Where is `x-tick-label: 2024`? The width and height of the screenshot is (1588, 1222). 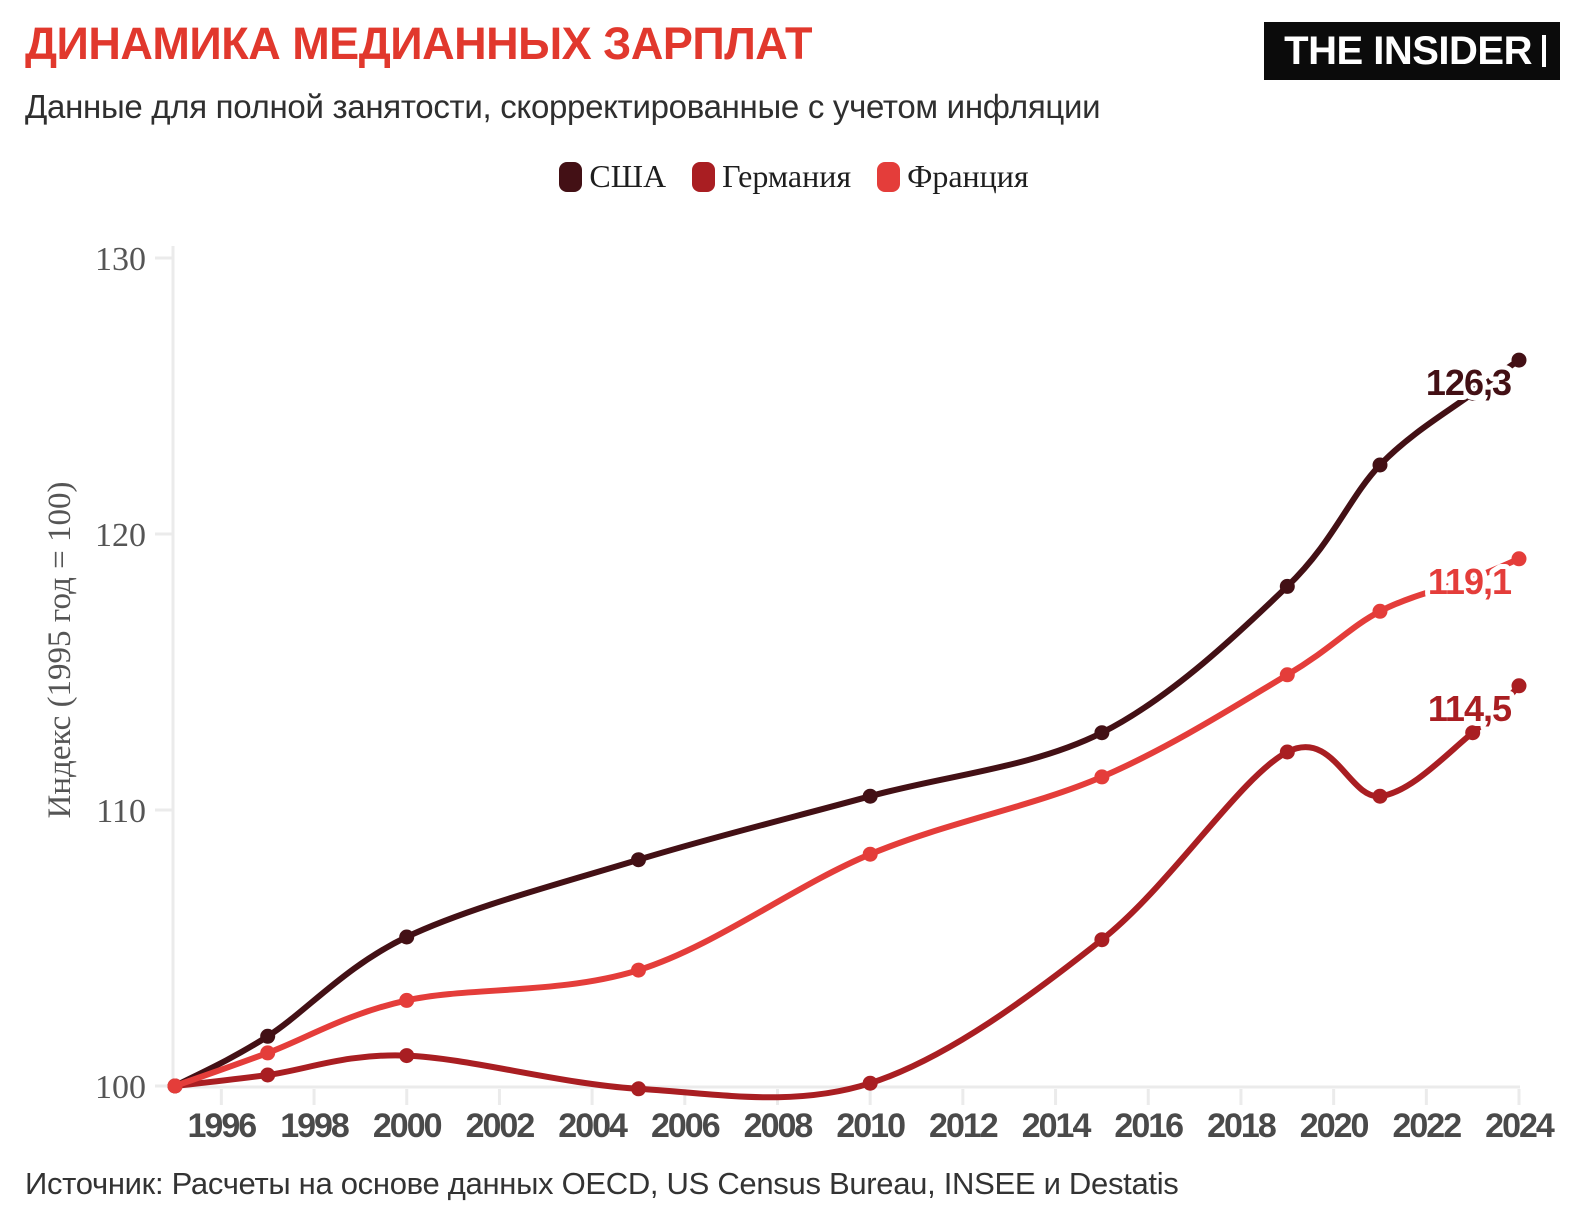
x-tick-label: 2024 is located at coordinates (1520, 1126).